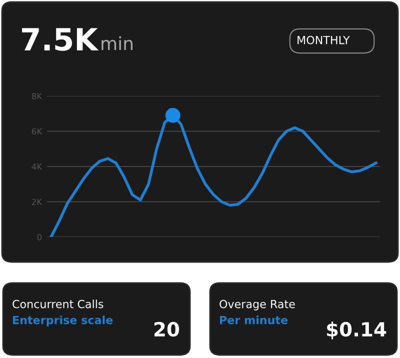 This screenshot has width=400, height=358. I want to click on y-tick-label: 4K, so click(37, 167).